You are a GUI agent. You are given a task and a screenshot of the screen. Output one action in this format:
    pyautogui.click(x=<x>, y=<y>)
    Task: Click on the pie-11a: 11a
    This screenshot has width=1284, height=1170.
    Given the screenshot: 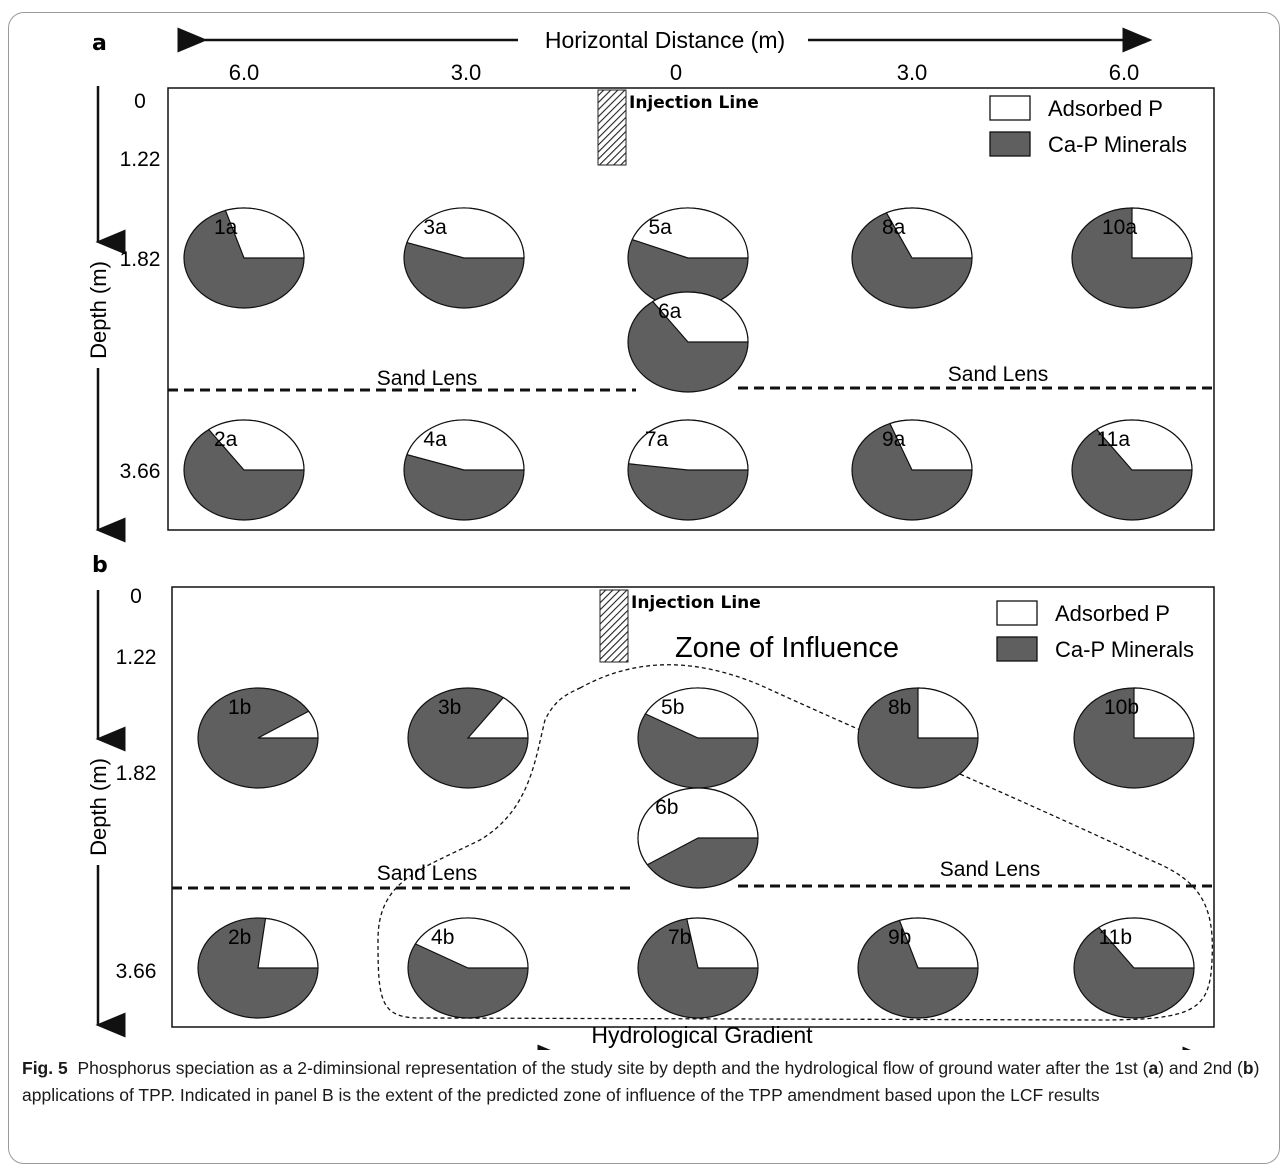 What is the action you would take?
    pyautogui.click(x=1132, y=470)
    